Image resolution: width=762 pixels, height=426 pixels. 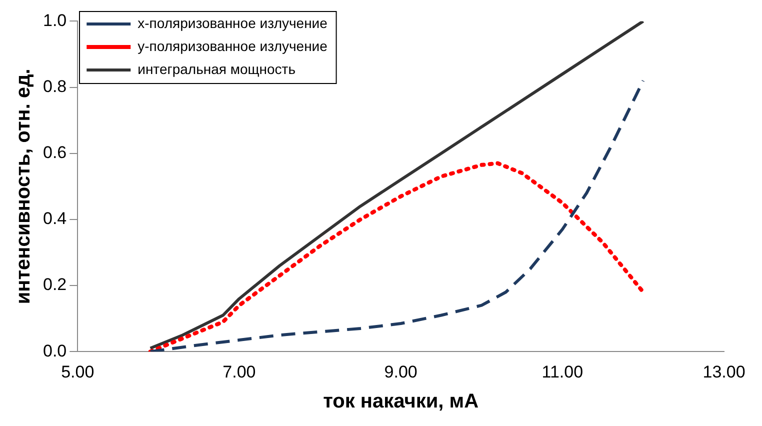 I want to click on y-tick-label: 0.4, so click(x=54, y=218).